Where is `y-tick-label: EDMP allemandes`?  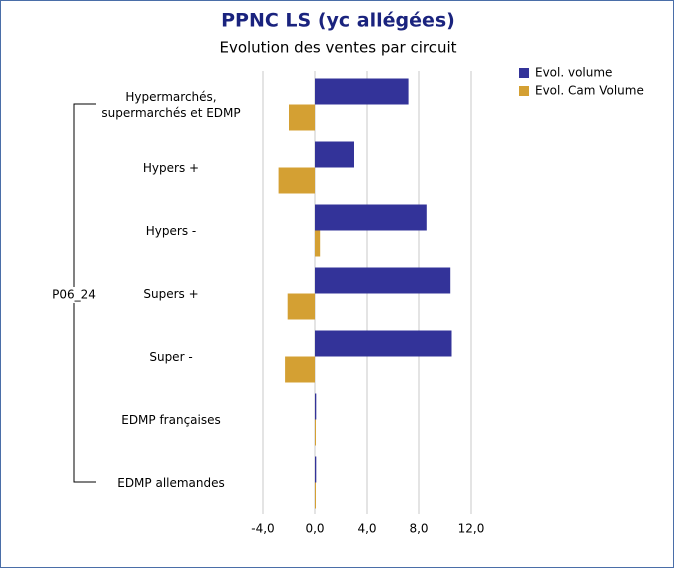 y-tick-label: EDMP allemandes is located at coordinates (171, 482).